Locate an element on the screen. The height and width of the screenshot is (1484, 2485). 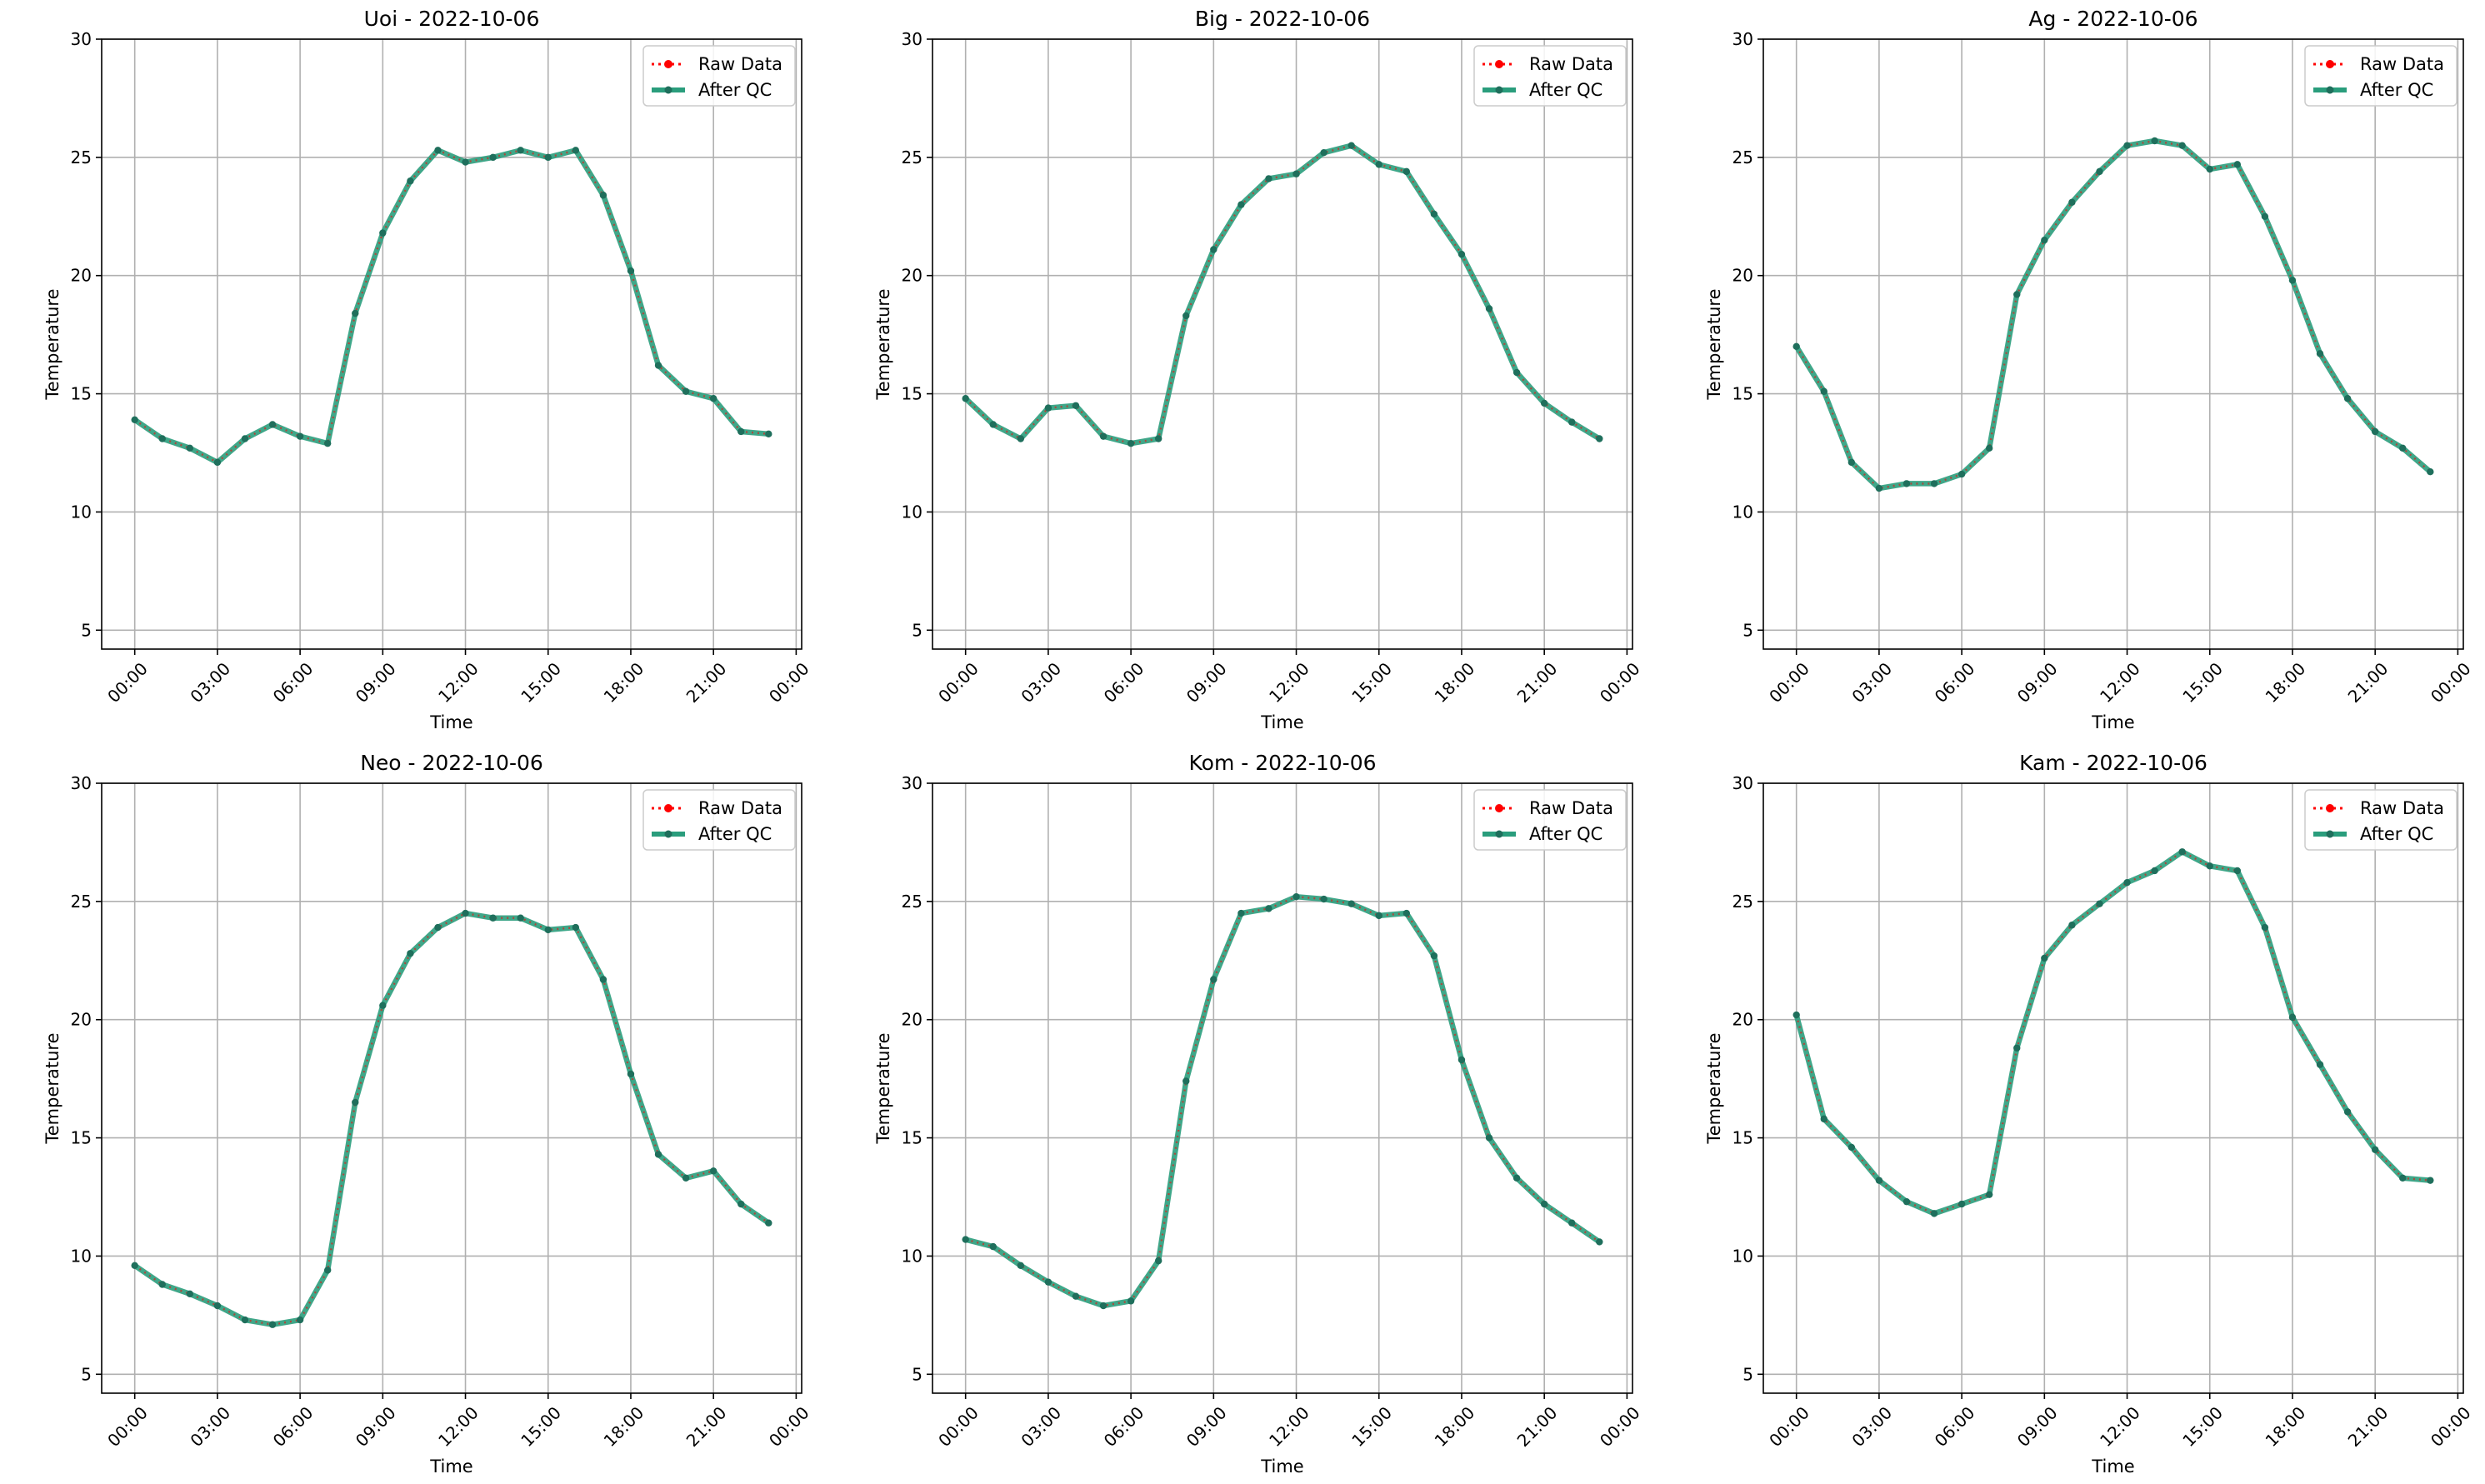
x-tick-label: 18:00 is located at coordinates (624, 682).